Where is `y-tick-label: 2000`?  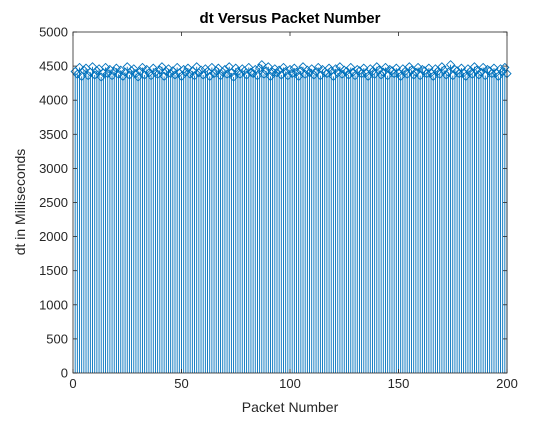
y-tick-label: 2000 is located at coordinates (53, 236).